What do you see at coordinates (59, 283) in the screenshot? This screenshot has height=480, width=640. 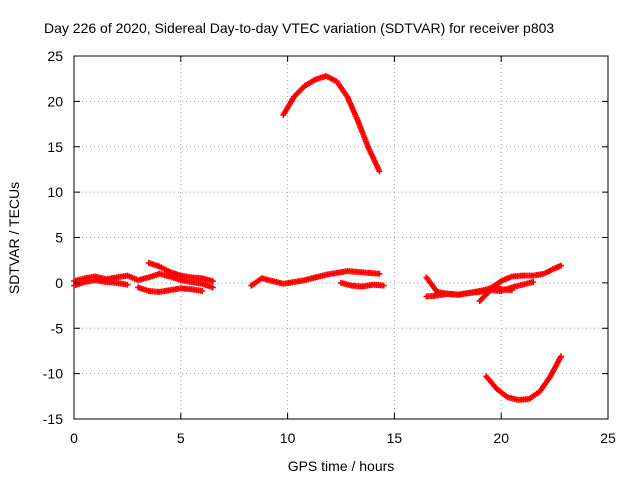 I see `y-tick-label: 0` at bounding box center [59, 283].